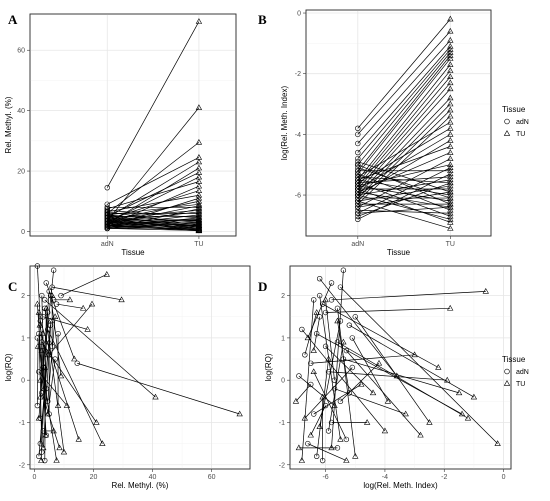 Image resolution: width=550 pixels, height=501 pixels. Describe the element at coordinates (198, 244) in the screenshot. I see `x-tick-label: TU` at that location.